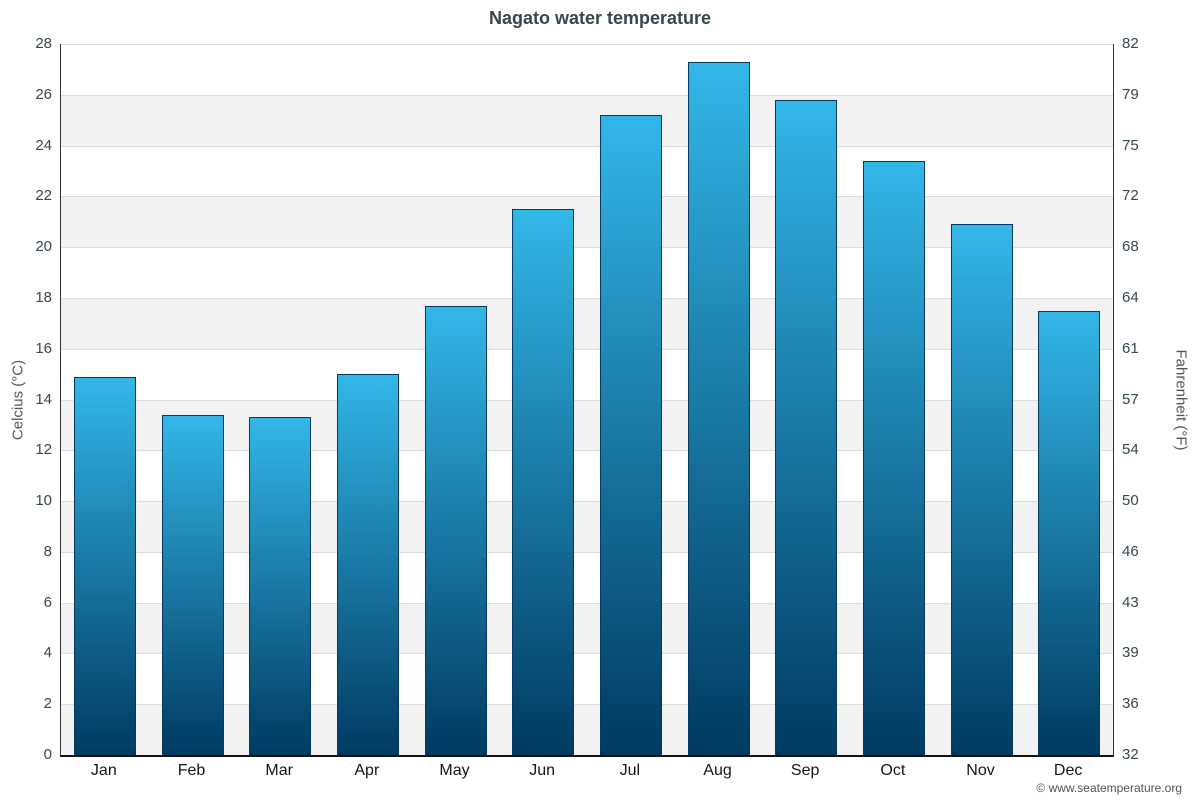 This screenshot has height=800, width=1200. Describe the element at coordinates (543, 482) in the screenshot. I see `bar-jun` at that location.